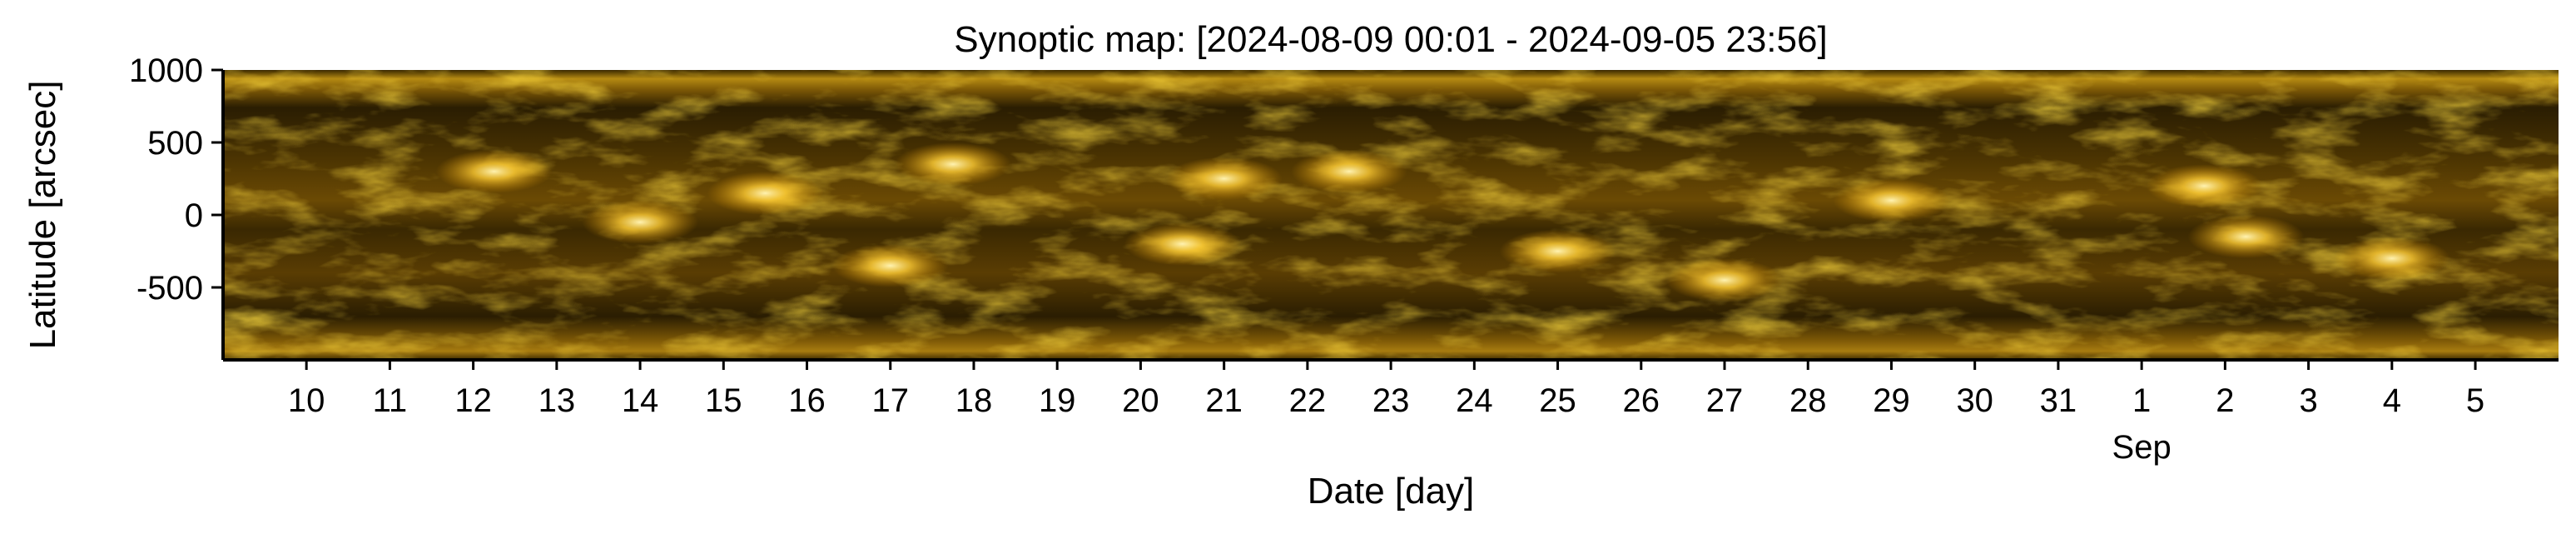 This screenshot has width=2576, height=534. I want to click on x-tick-label: 18, so click(974, 400).